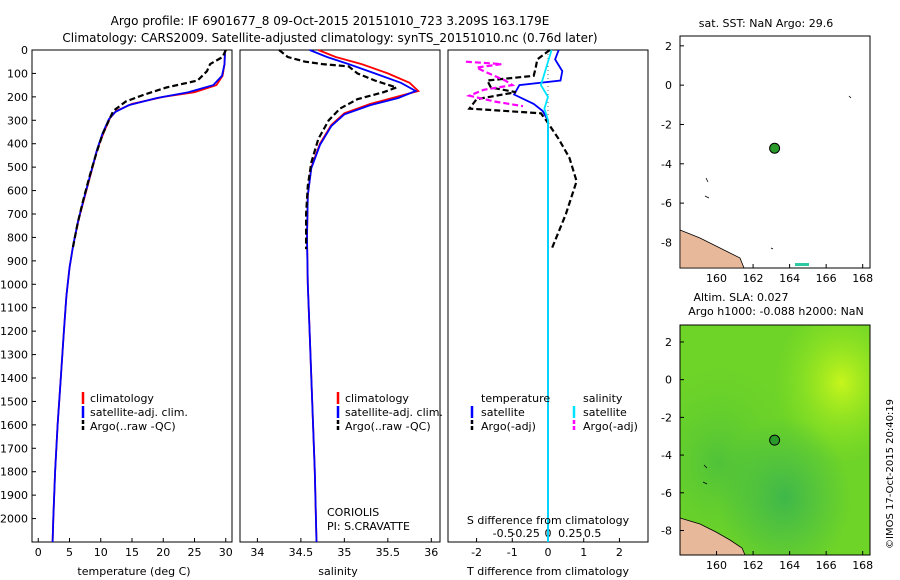 The height and width of the screenshot is (580, 900). I want to click on legend-salinity-title: salinity, so click(603, 398).